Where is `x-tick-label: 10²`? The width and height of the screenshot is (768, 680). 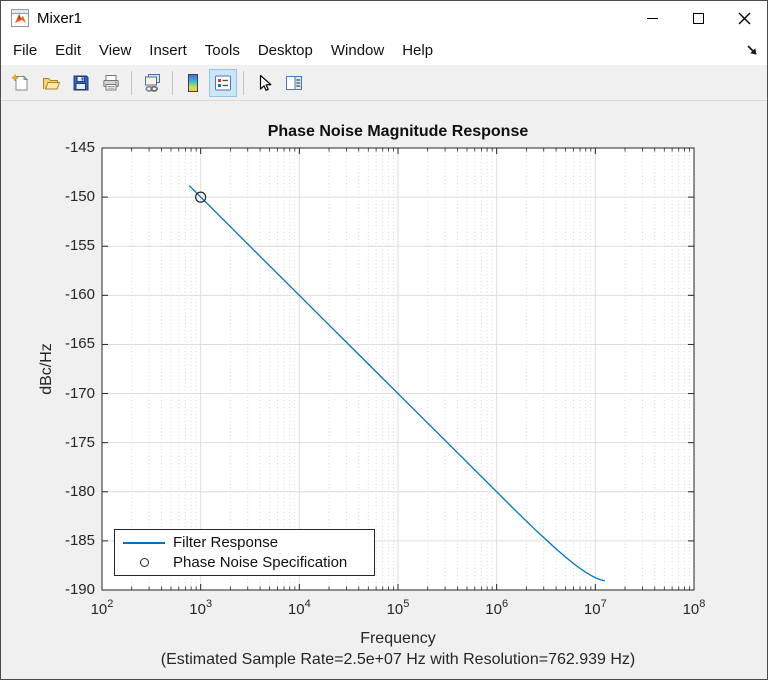 x-tick-label: 10² is located at coordinates (102, 608).